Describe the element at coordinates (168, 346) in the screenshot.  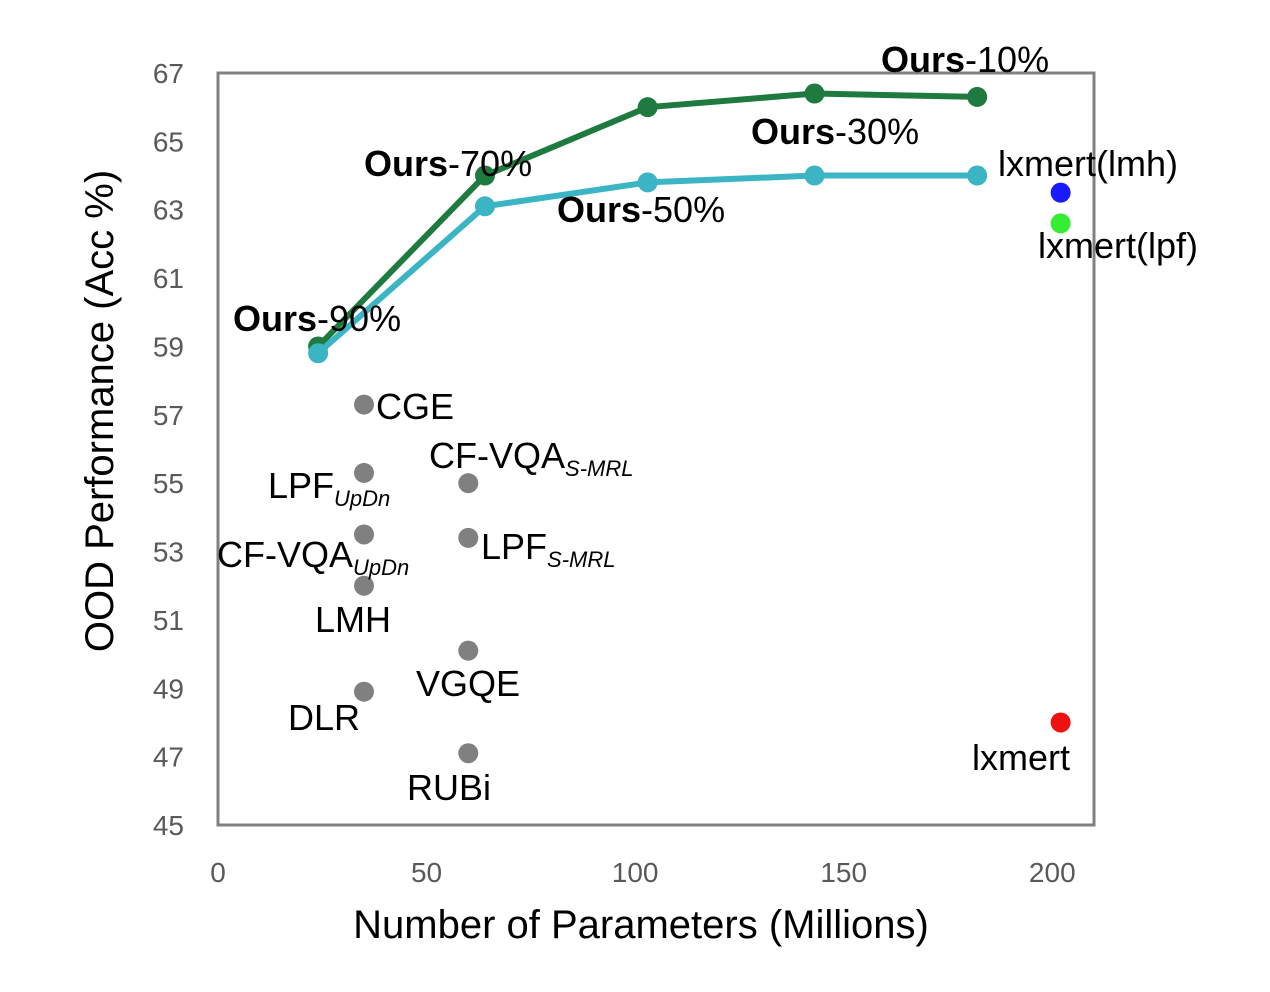
I see `y-tick-label: 59` at that location.